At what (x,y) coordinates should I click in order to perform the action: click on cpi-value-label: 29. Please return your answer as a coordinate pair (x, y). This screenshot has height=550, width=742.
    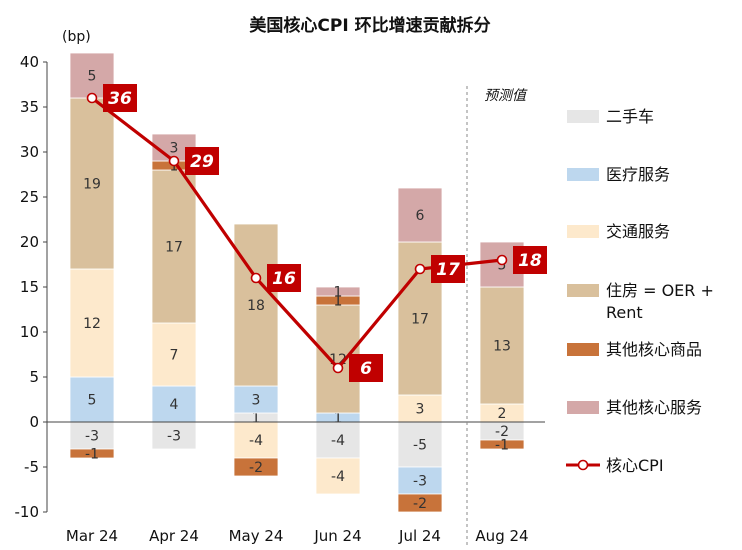
    Looking at the image, I should click on (202, 162).